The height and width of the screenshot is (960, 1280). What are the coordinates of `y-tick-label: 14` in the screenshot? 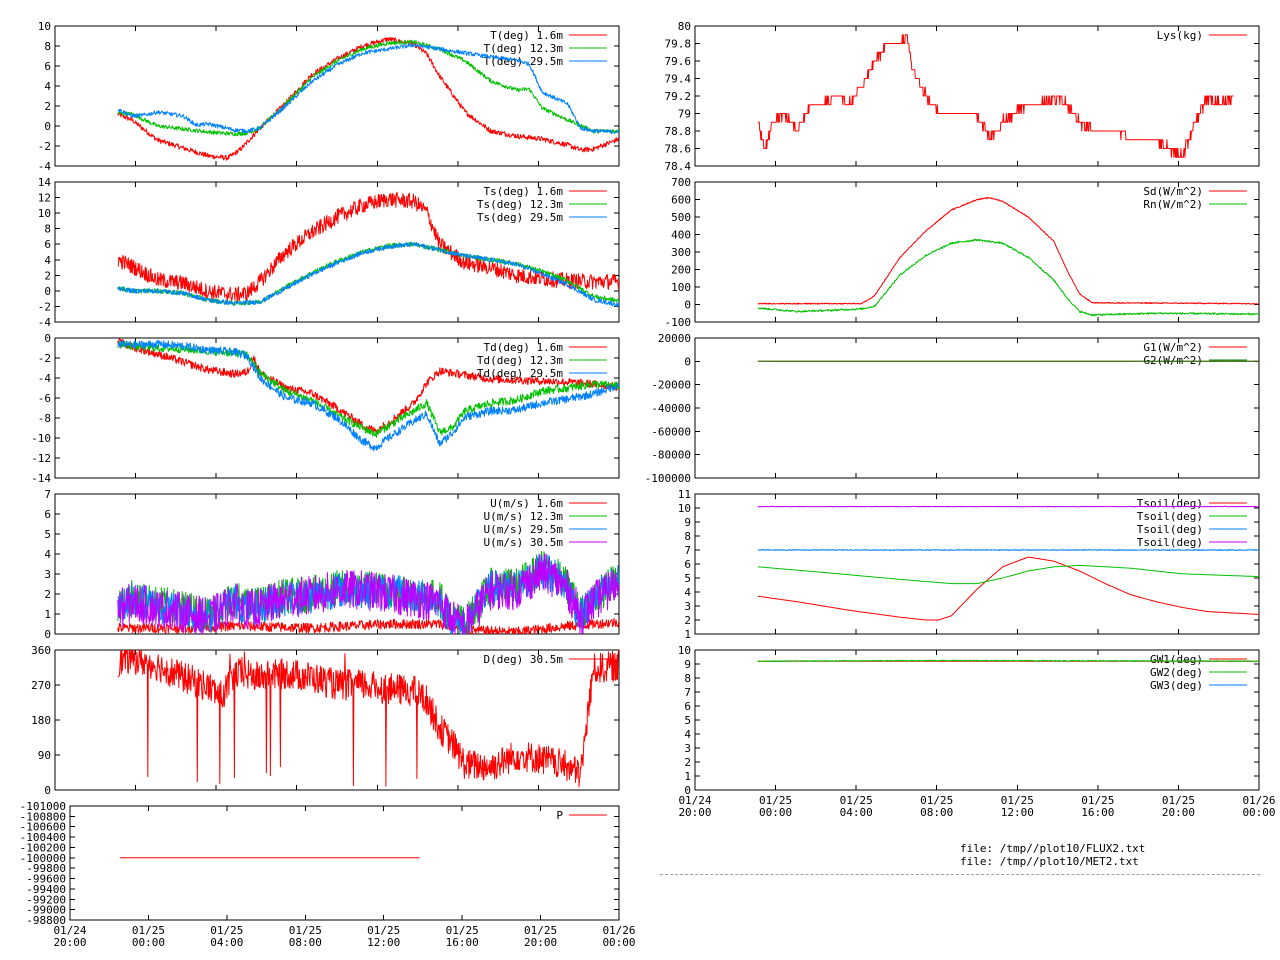 It's located at (45, 182).